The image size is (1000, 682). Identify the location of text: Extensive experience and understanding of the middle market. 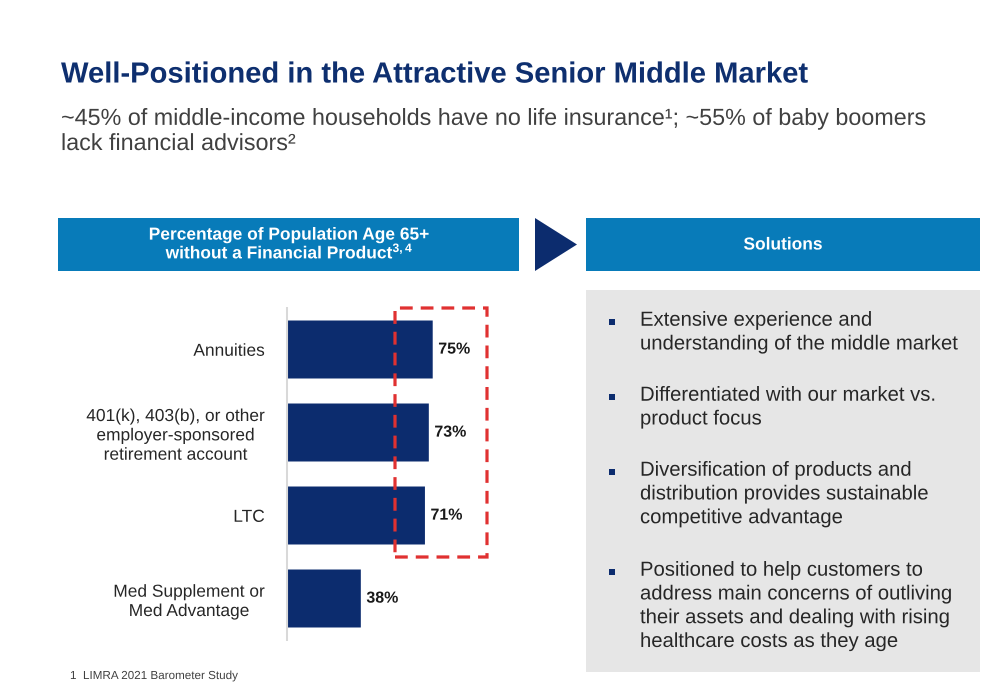
(799, 332).